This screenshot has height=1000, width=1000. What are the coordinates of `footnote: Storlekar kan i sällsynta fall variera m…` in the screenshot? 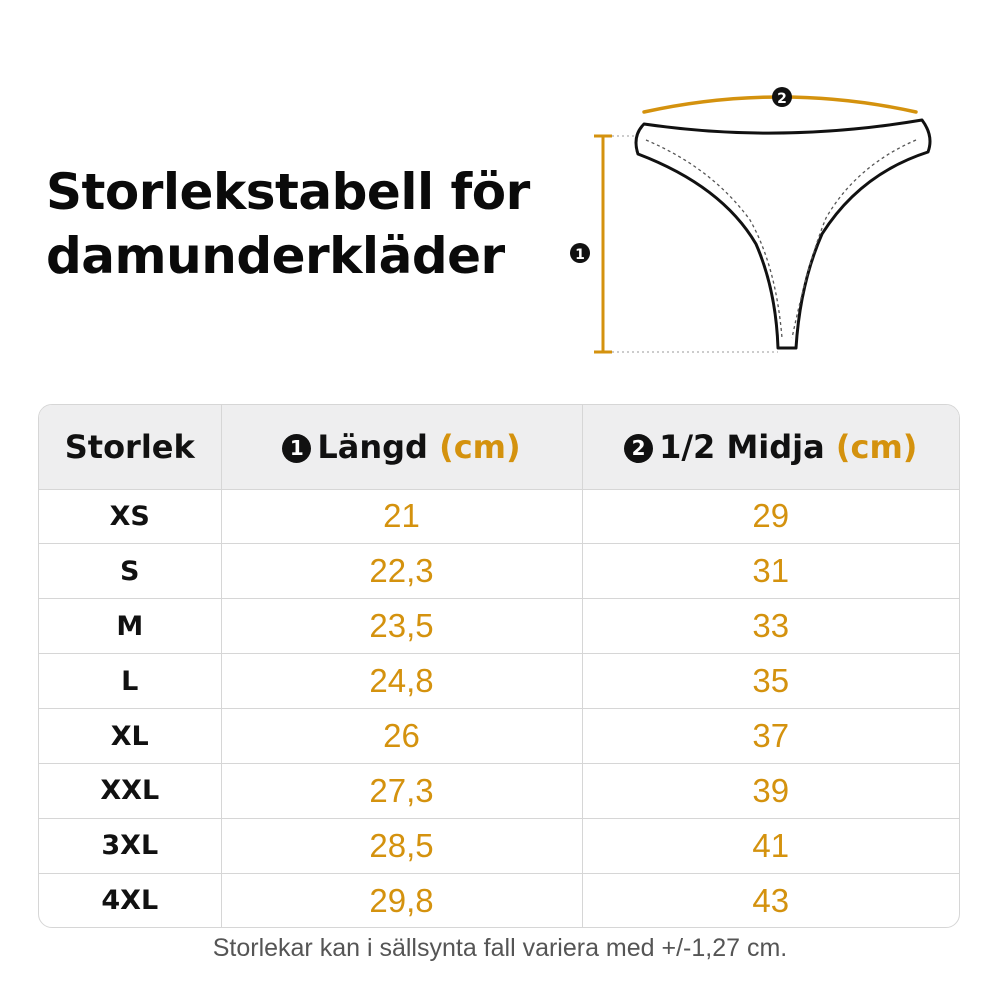 It's located at (500, 948).